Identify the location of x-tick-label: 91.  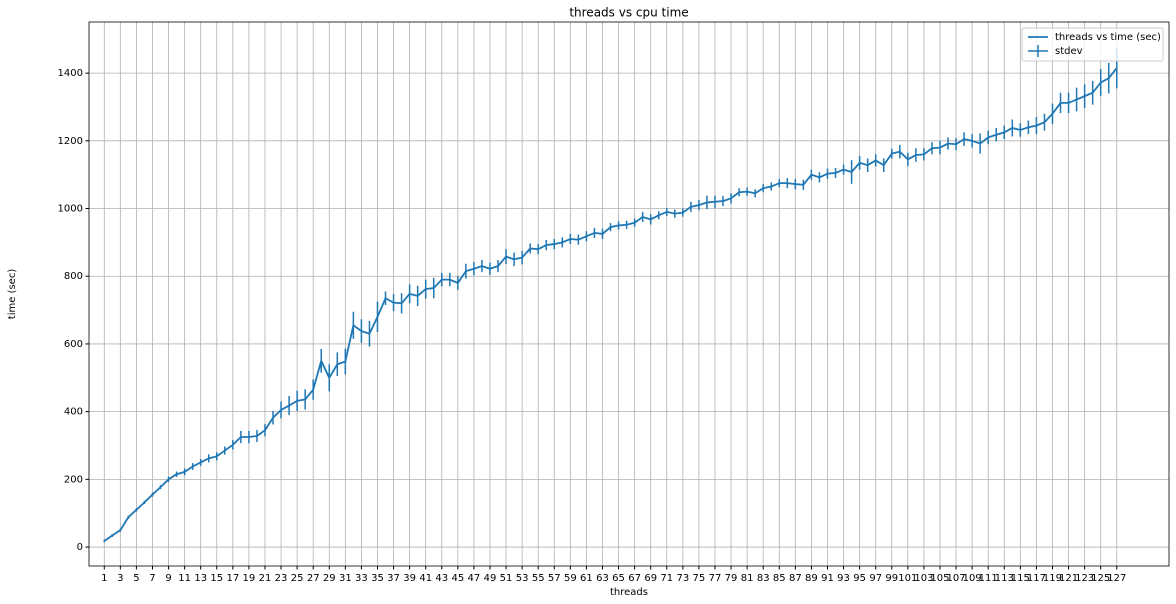
(827, 578).